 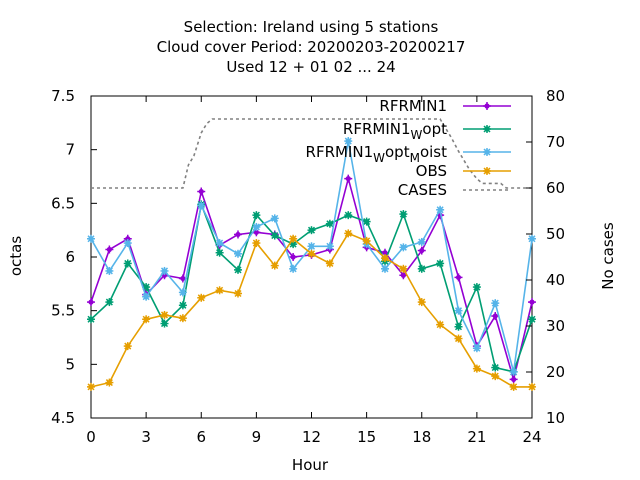 What do you see at coordinates (201, 437) in the screenshot?
I see `x-tick-label: 6` at bounding box center [201, 437].